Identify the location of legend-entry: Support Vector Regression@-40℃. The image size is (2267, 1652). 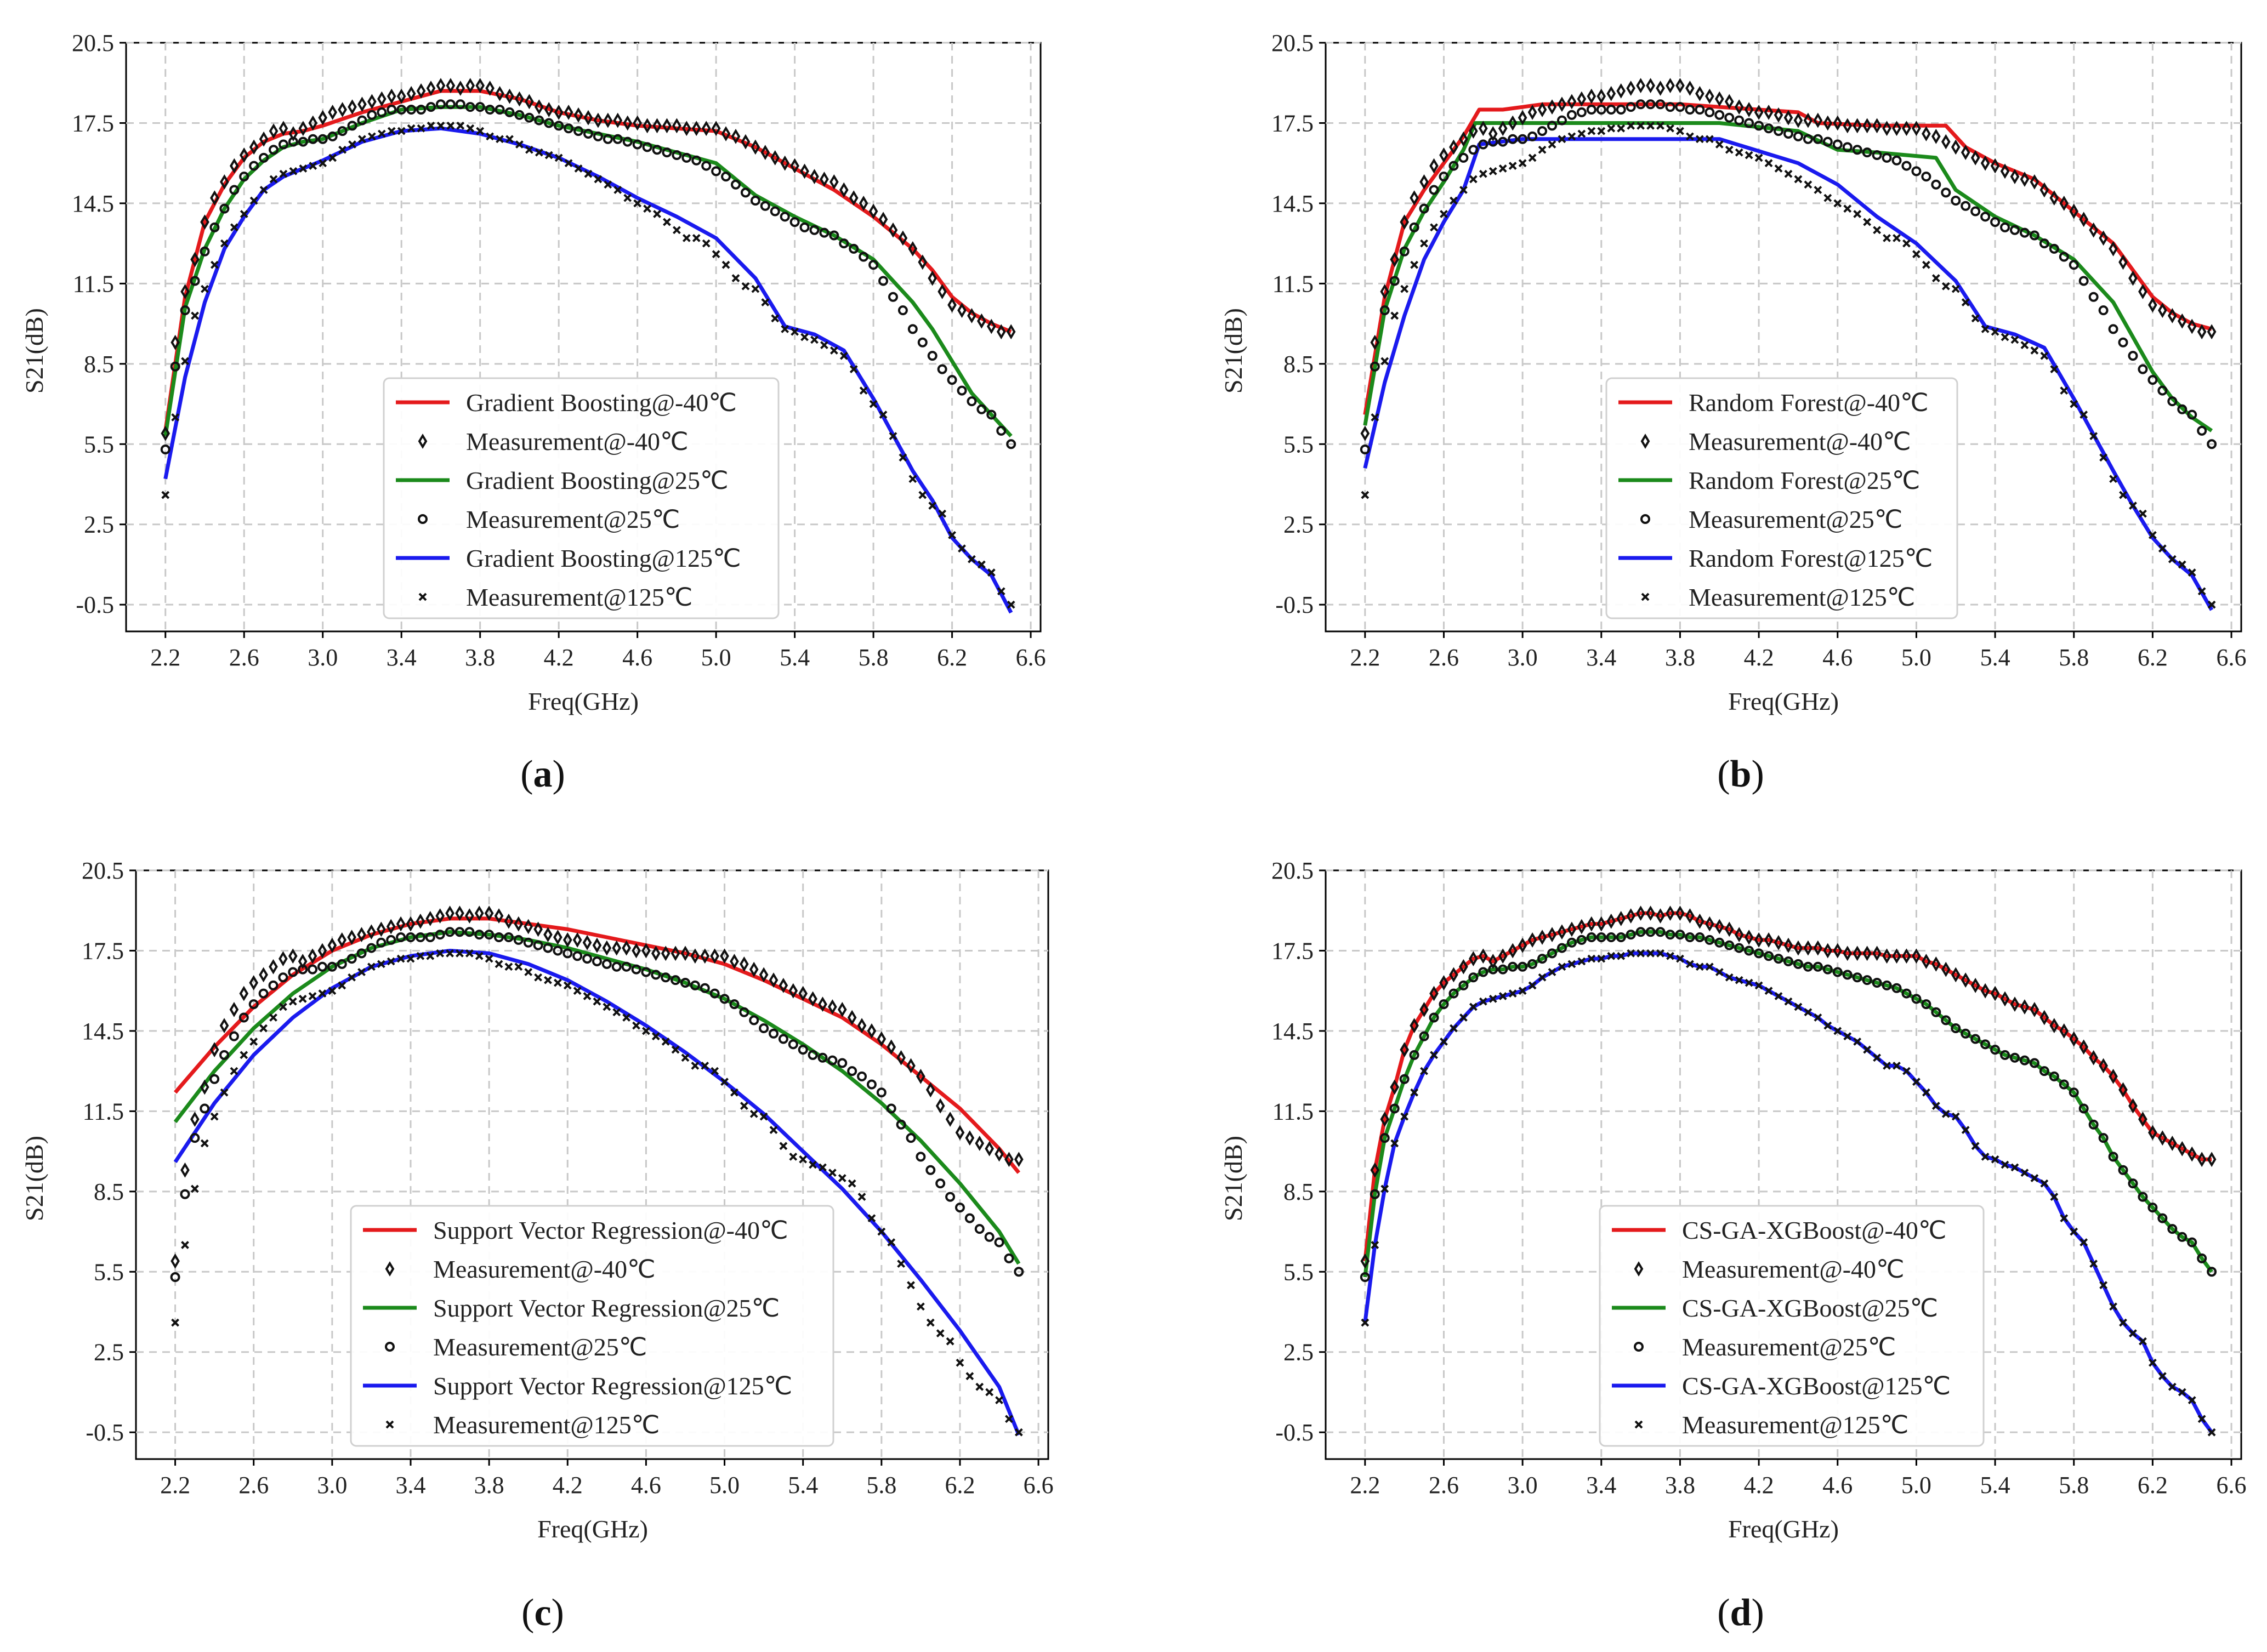
(611, 1230).